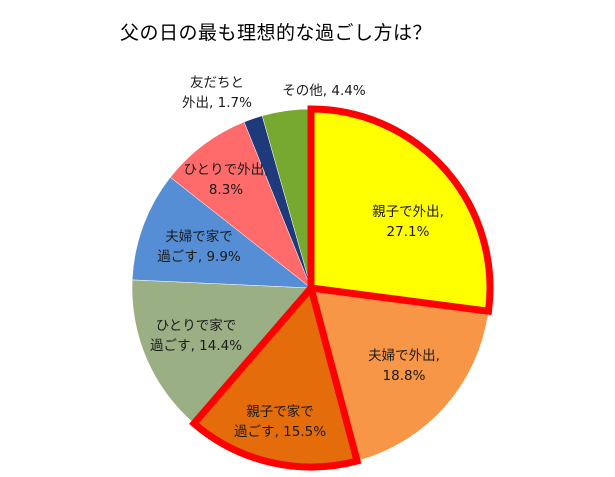  What do you see at coordinates (324, 91) in the screenshot?
I see `label-sonota: その他, 4.4%` at bounding box center [324, 91].